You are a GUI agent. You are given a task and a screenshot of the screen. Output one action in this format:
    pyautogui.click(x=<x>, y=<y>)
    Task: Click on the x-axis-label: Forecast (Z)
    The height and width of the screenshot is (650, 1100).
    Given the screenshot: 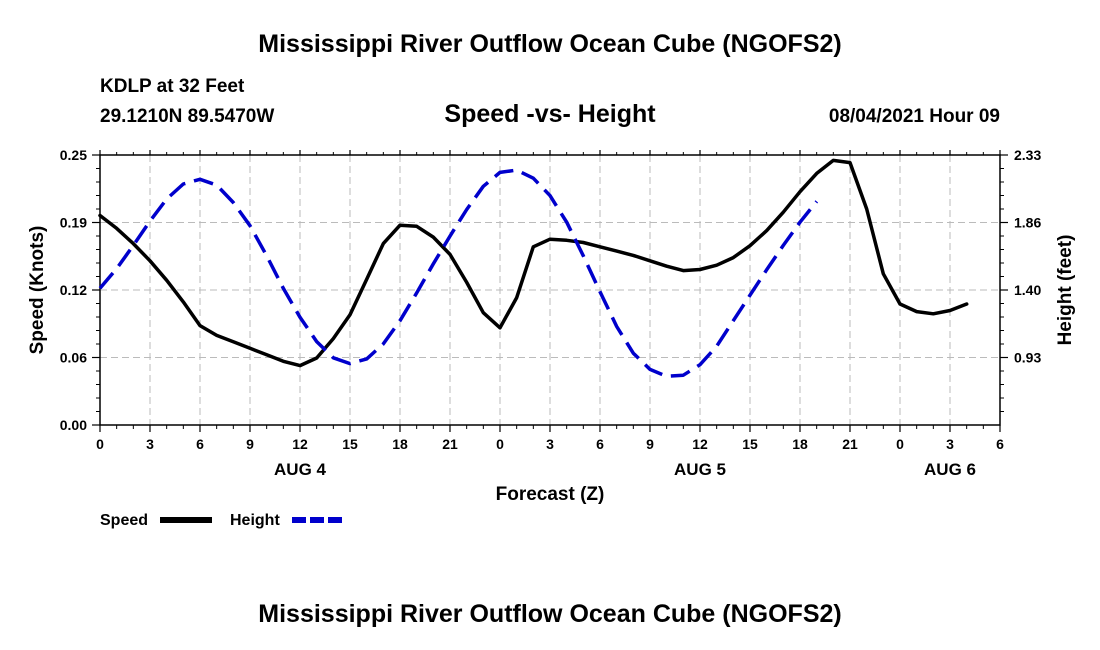 What is the action you would take?
    pyautogui.click(x=550, y=494)
    